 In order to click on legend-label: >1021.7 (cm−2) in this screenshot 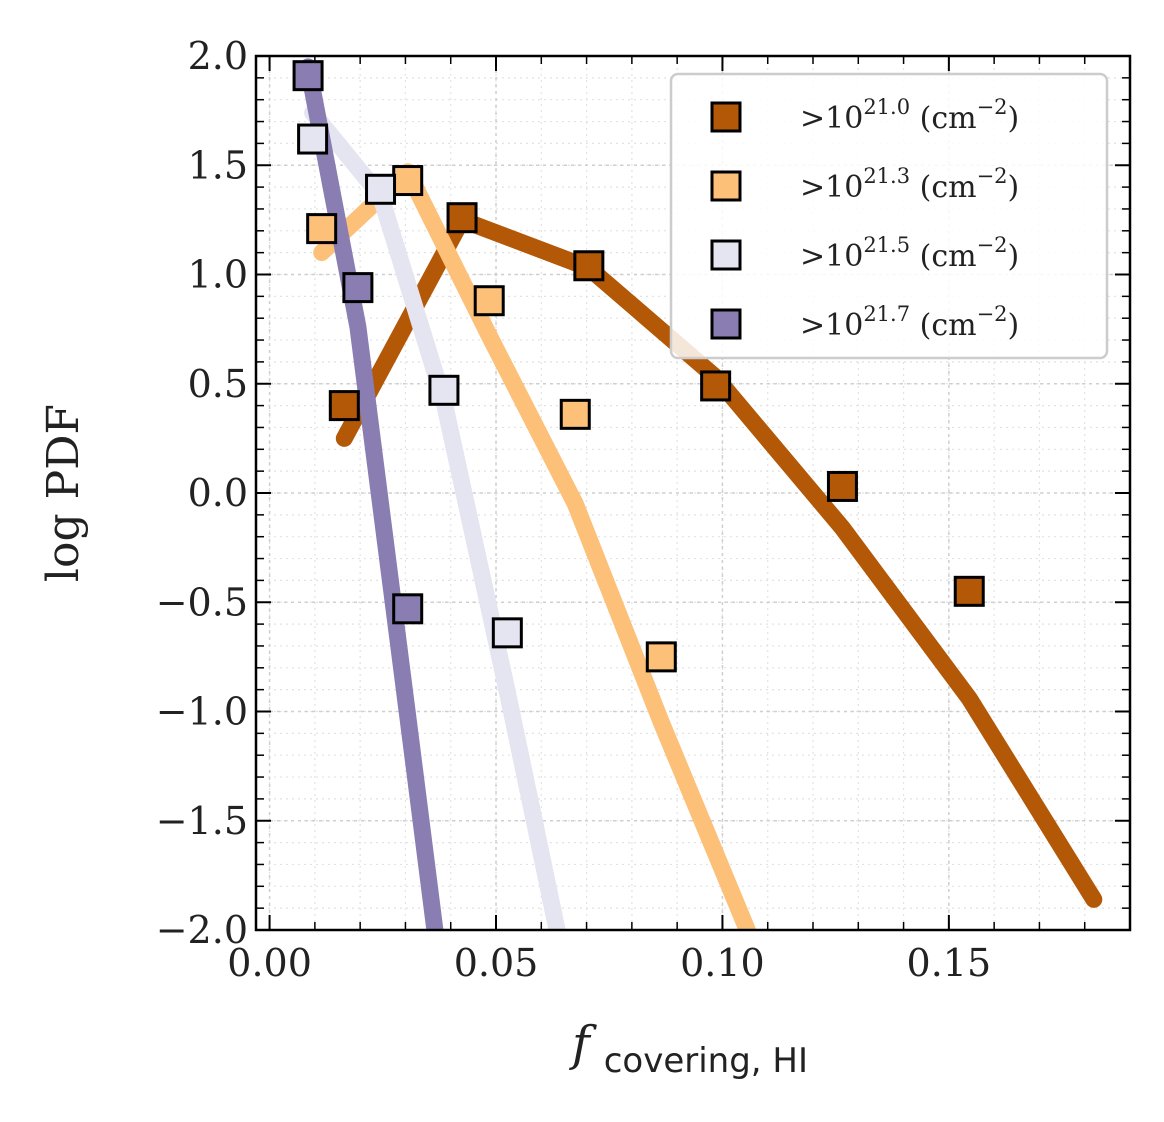, I will do `click(909, 322)`.